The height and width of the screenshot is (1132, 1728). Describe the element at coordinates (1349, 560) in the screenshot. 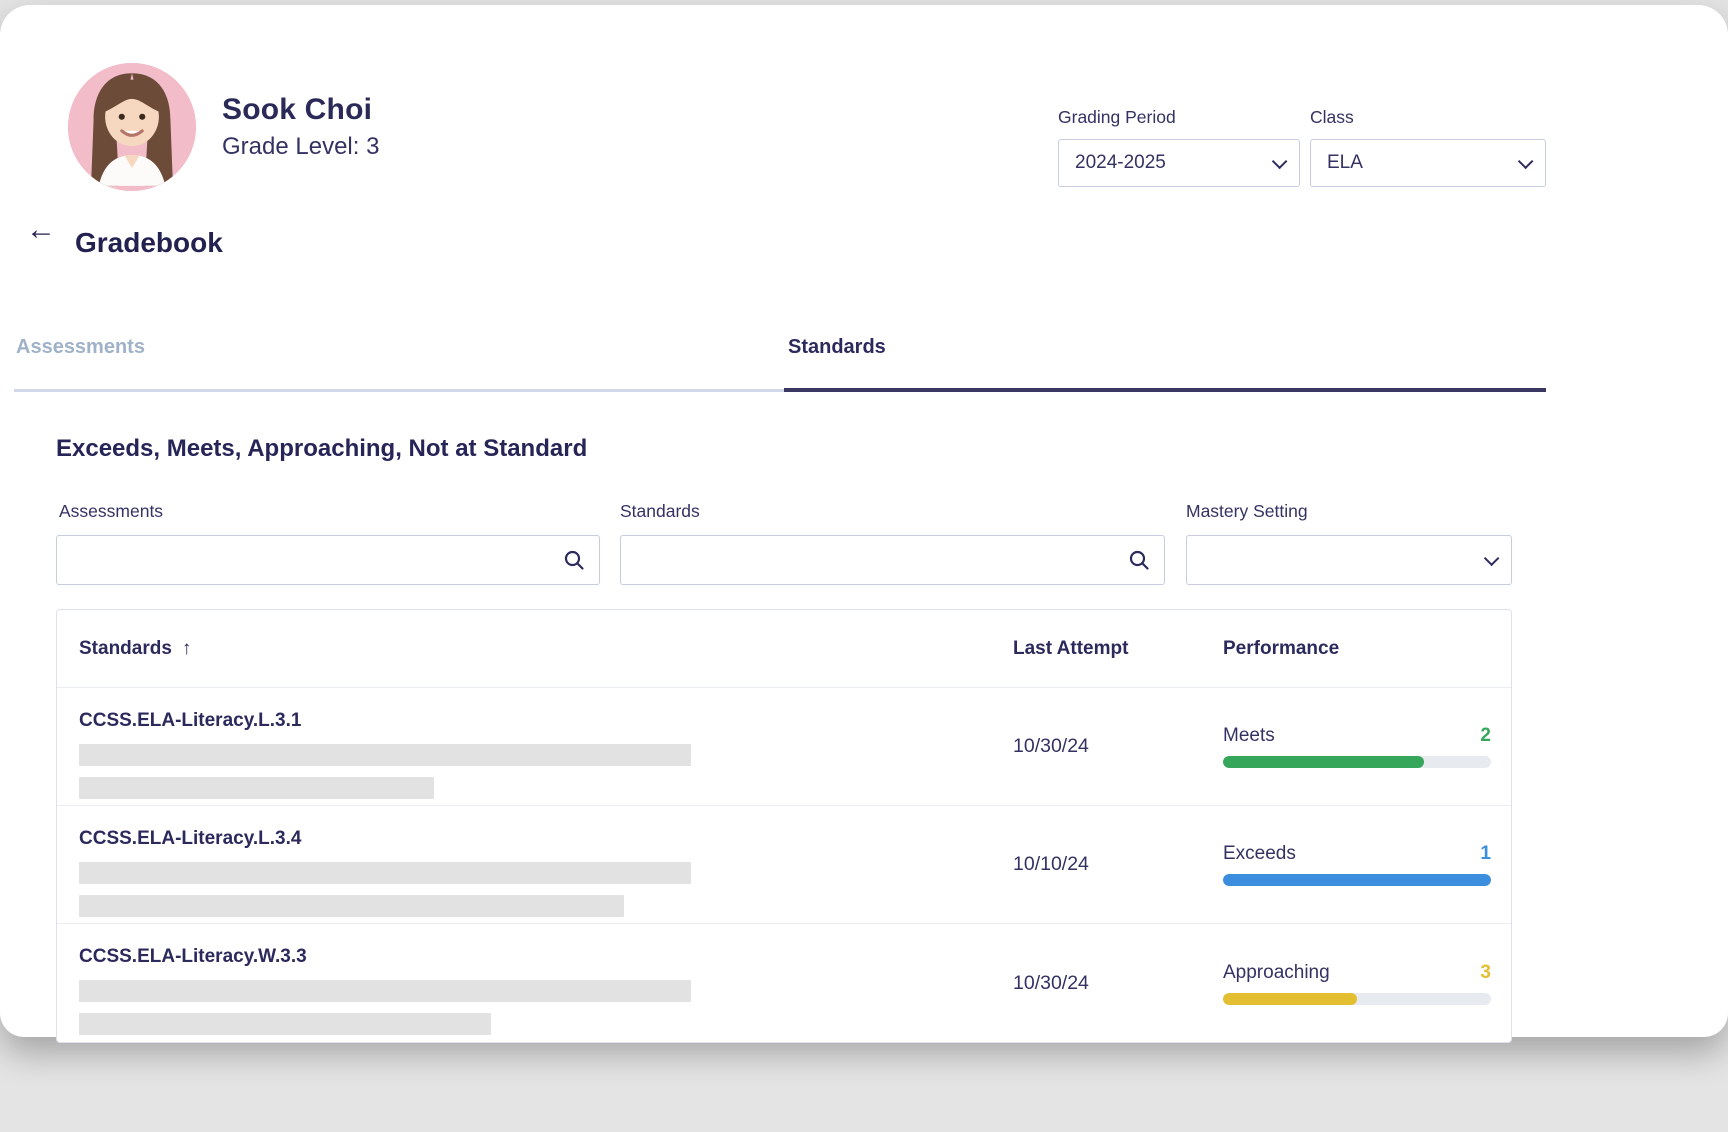

I see `mastery-setting-select` at that location.